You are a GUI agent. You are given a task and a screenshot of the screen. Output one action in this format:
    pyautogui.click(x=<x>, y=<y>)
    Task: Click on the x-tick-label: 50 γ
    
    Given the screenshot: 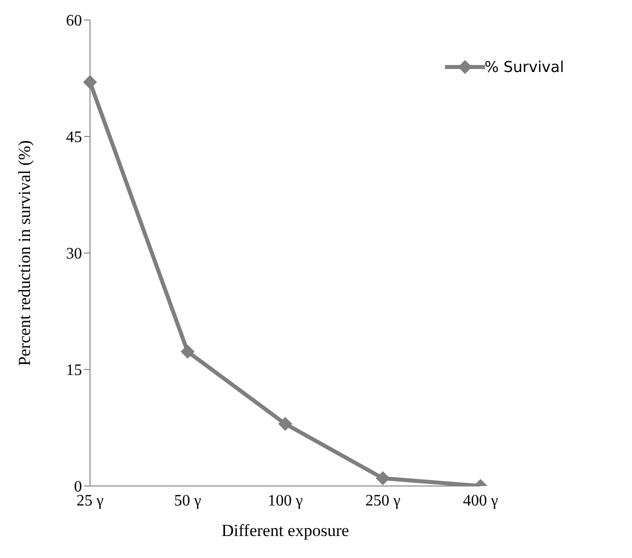 What is the action you would take?
    pyautogui.click(x=188, y=501)
    